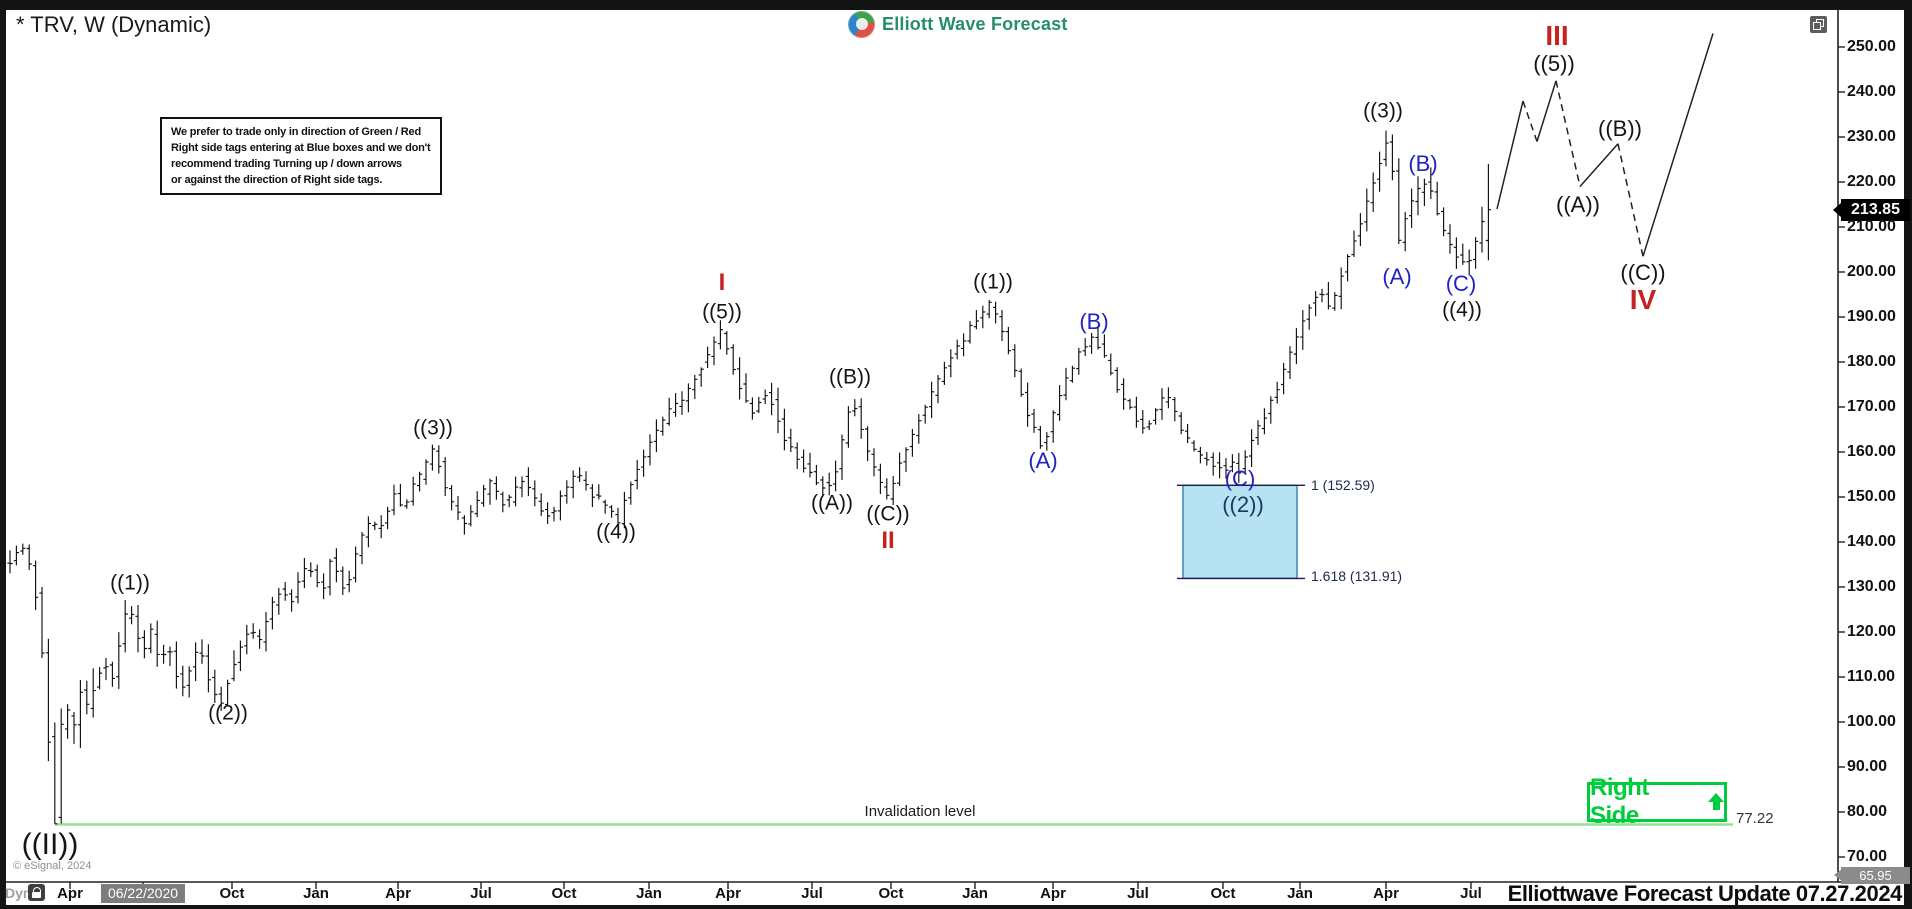 The width and height of the screenshot is (1912, 909). Describe the element at coordinates (1643, 299) in the screenshot. I see `wave-label: IV` at that location.